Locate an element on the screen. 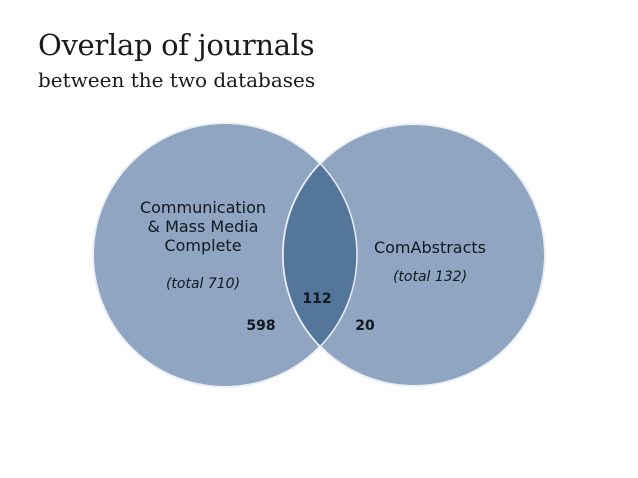 The image size is (638, 478). right-only-count: 20 is located at coordinates (365, 326).